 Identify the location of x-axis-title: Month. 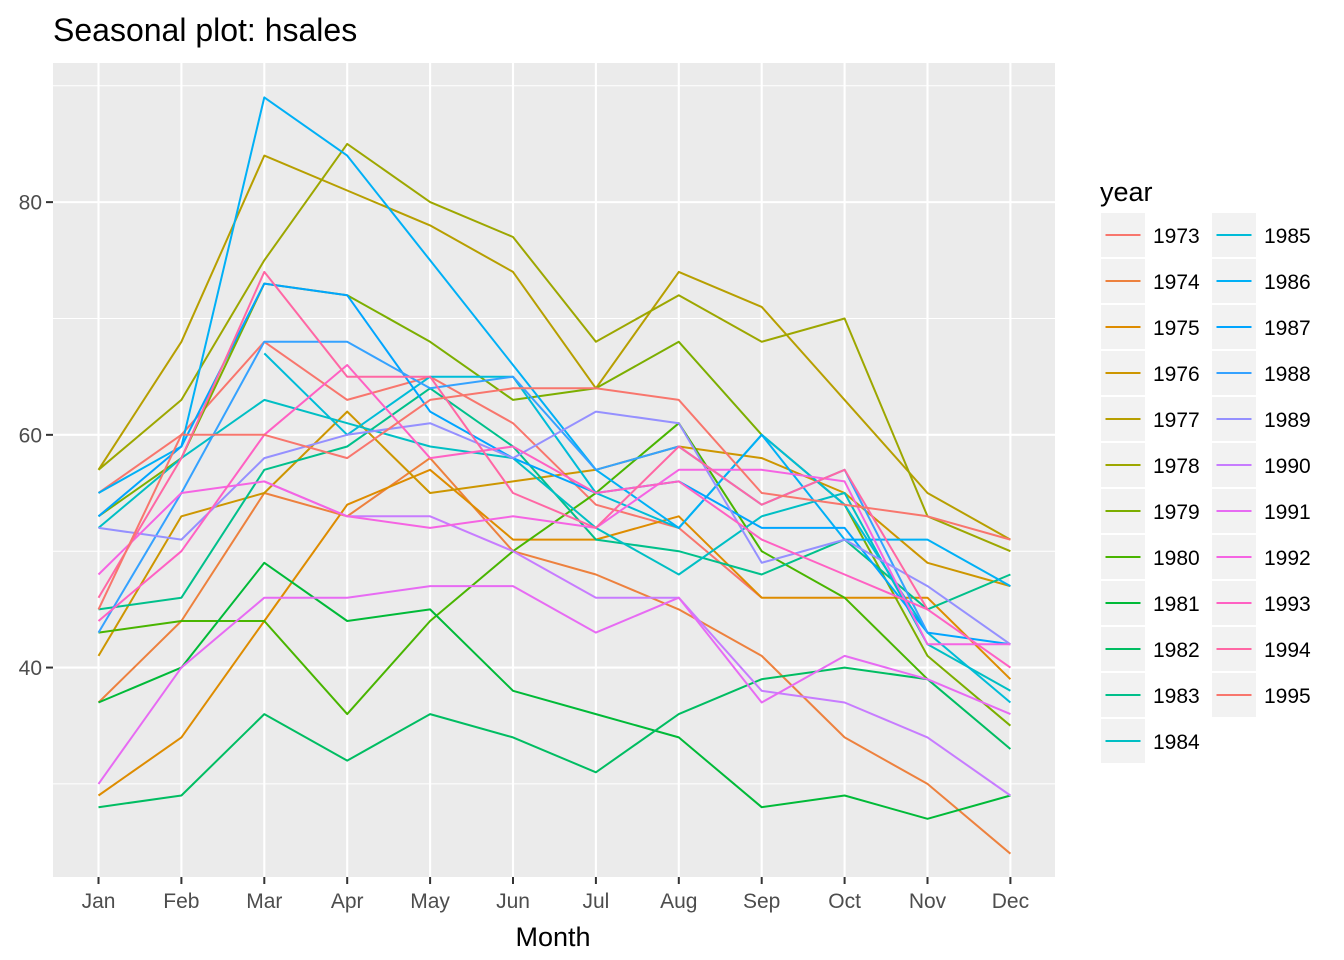
(552, 937).